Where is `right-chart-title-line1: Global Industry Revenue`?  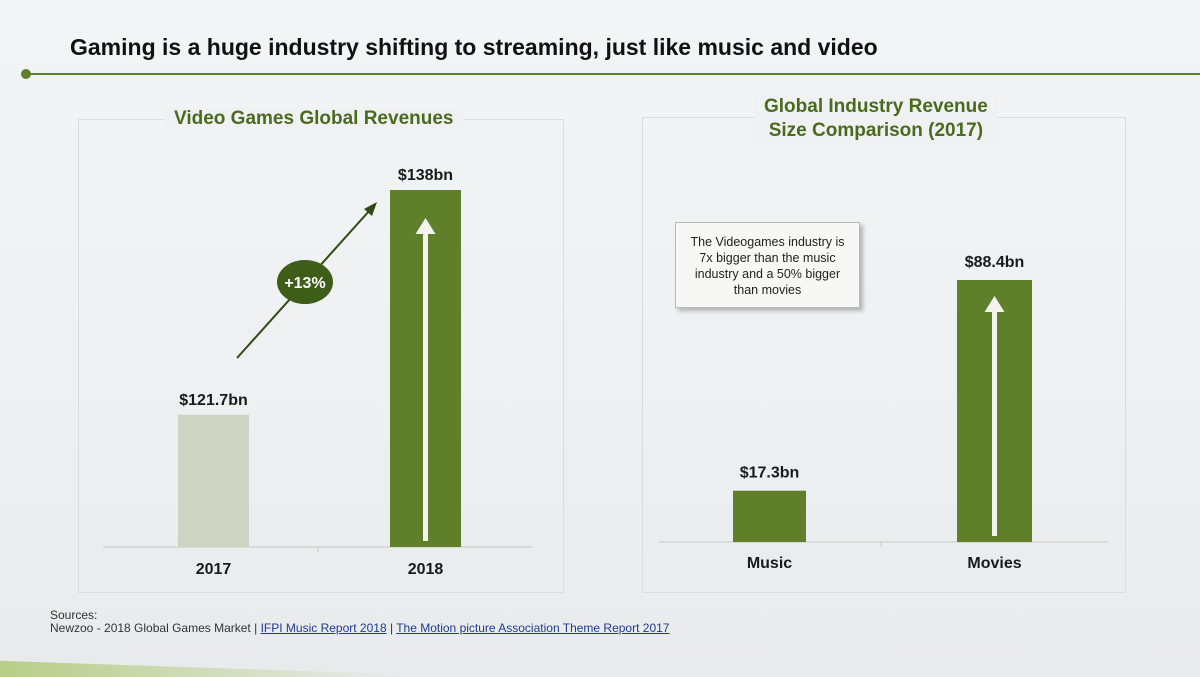 right-chart-title-line1: Global Industry Revenue is located at coordinates (876, 106).